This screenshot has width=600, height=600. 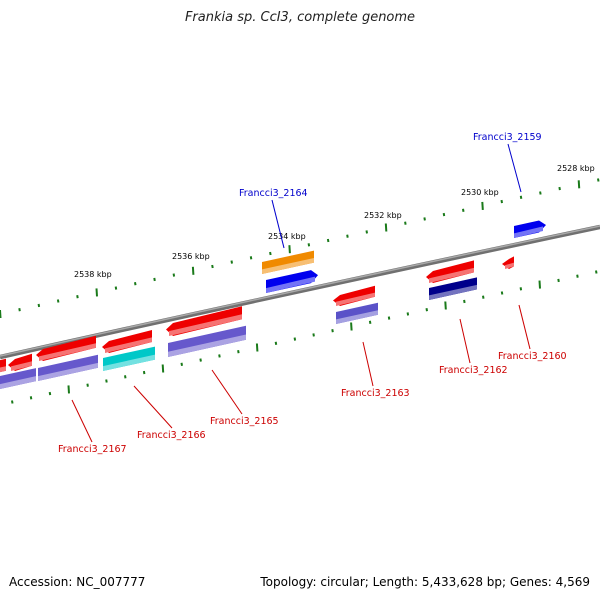 I want to click on gene-2162-top-shade, so click(x=451, y=275).